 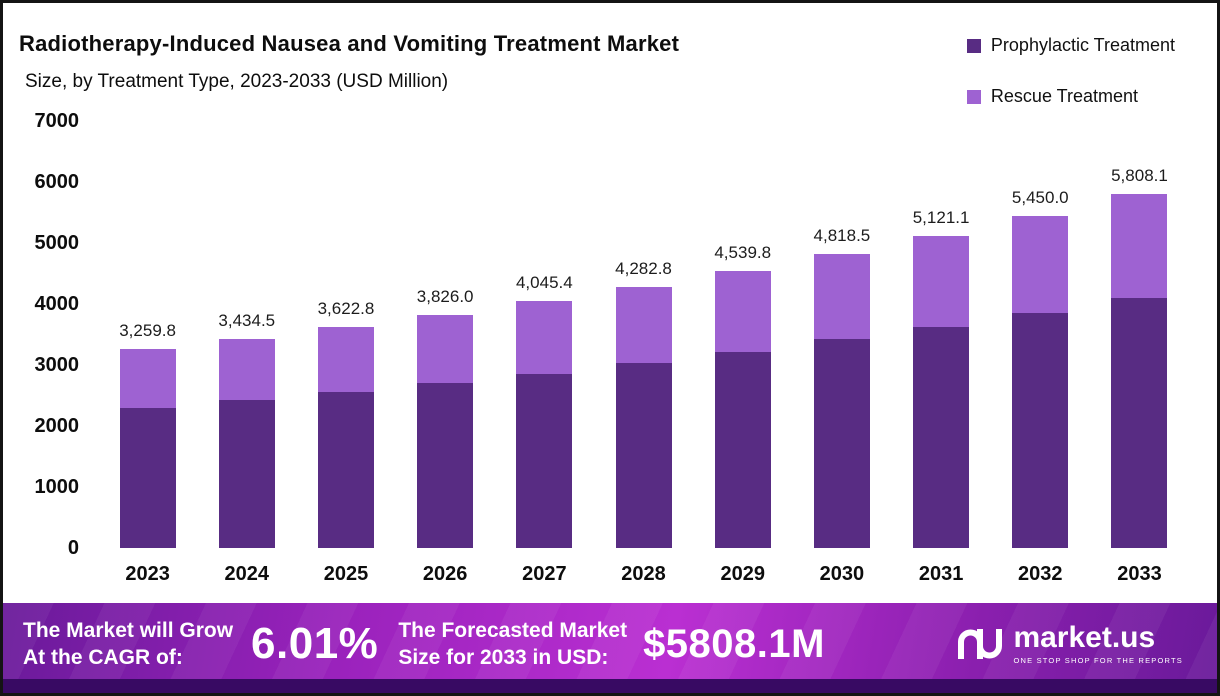 I want to click on marketus-brand: market.us ONE STOP SHOP FOR THE REPORTS, so click(x=1077, y=644).